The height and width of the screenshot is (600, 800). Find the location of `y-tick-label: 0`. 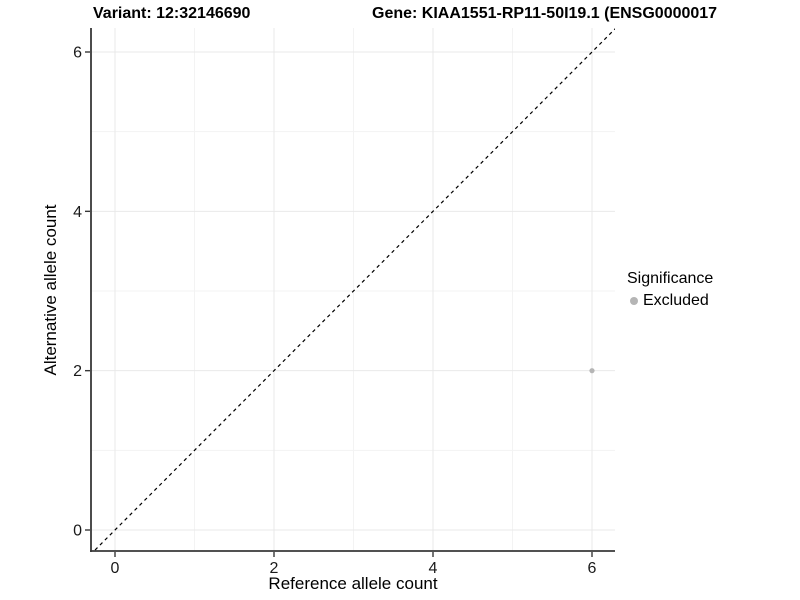

y-tick-label: 0 is located at coordinates (77, 531).